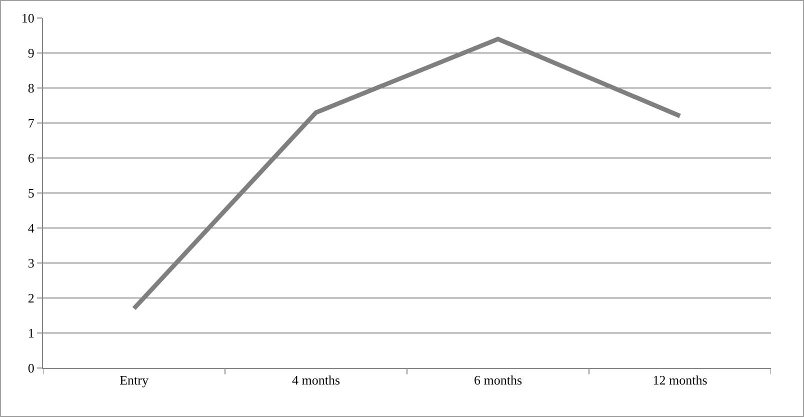  I want to click on y-tick-label: 0, so click(31, 368).